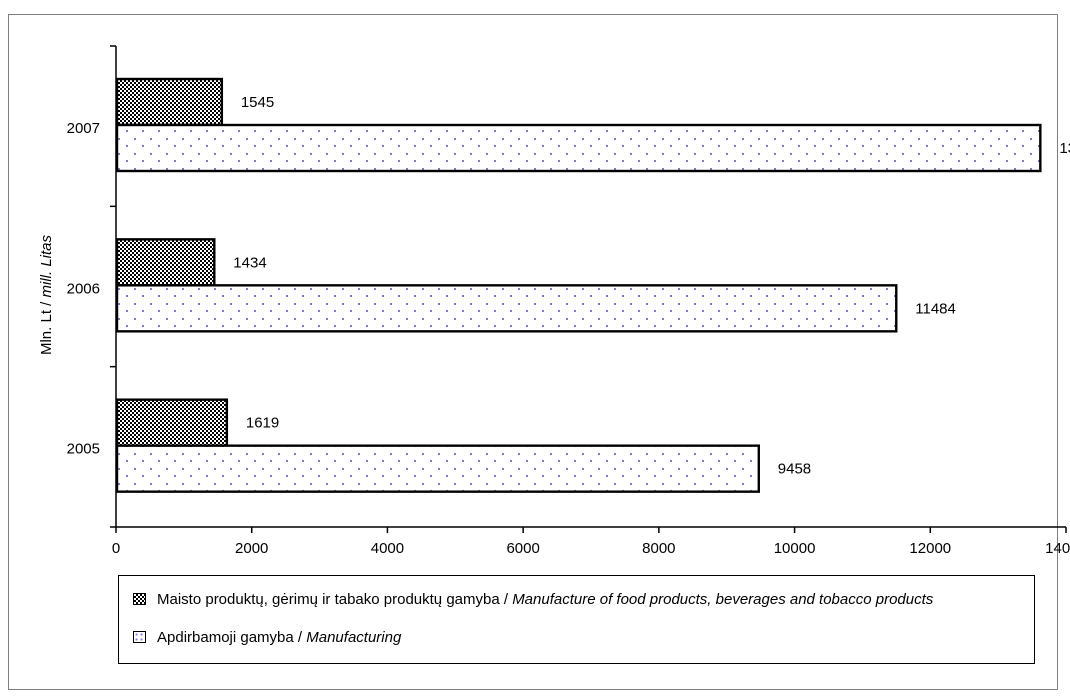  I want to click on bar-manufacturing-2005, so click(437, 468).